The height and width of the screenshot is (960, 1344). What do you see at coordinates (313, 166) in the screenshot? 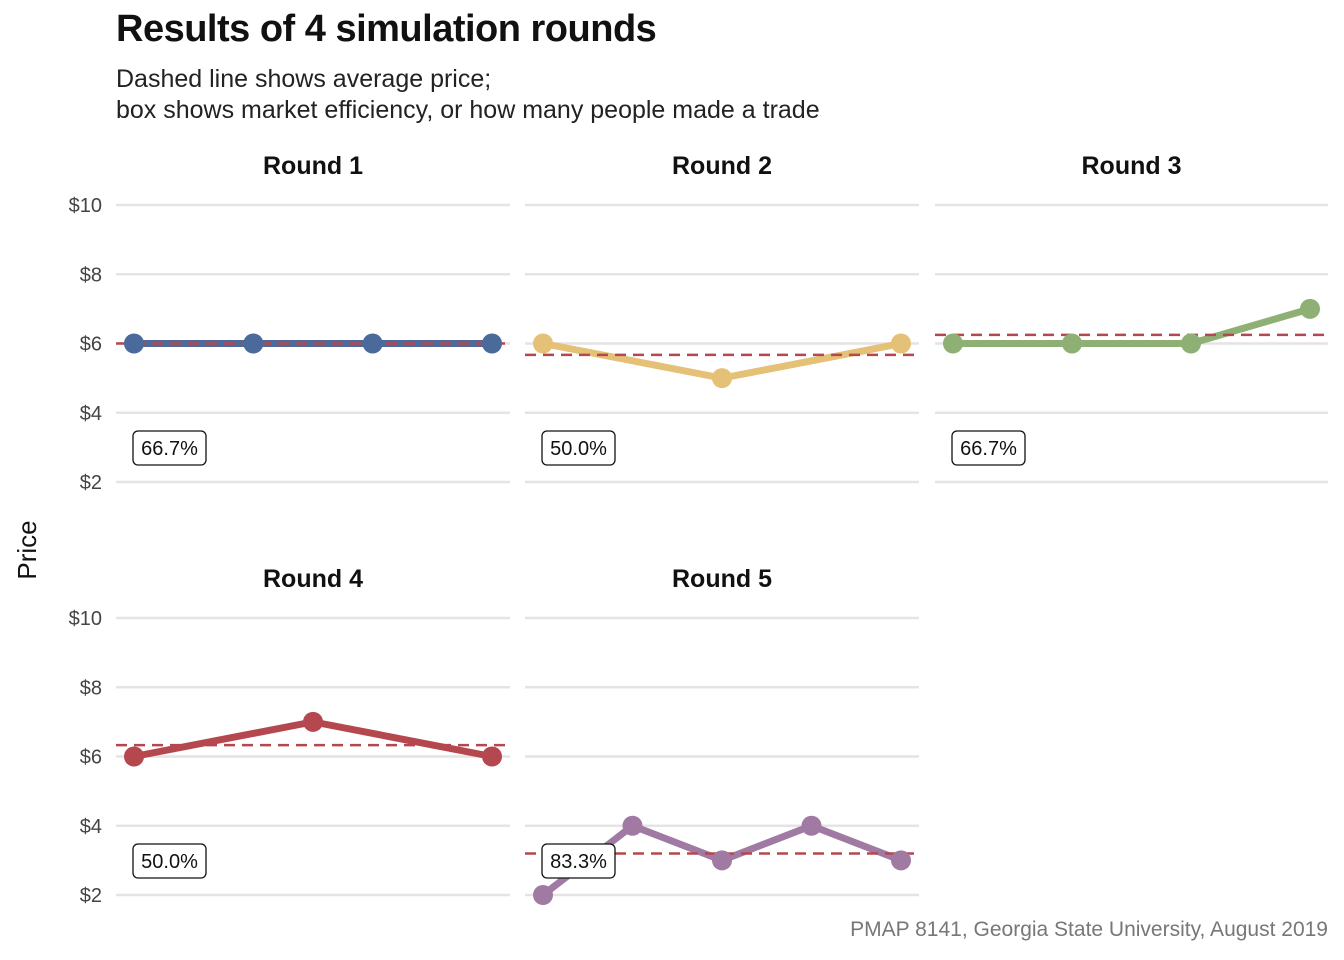
I see `panel-title: Round 1` at bounding box center [313, 166].